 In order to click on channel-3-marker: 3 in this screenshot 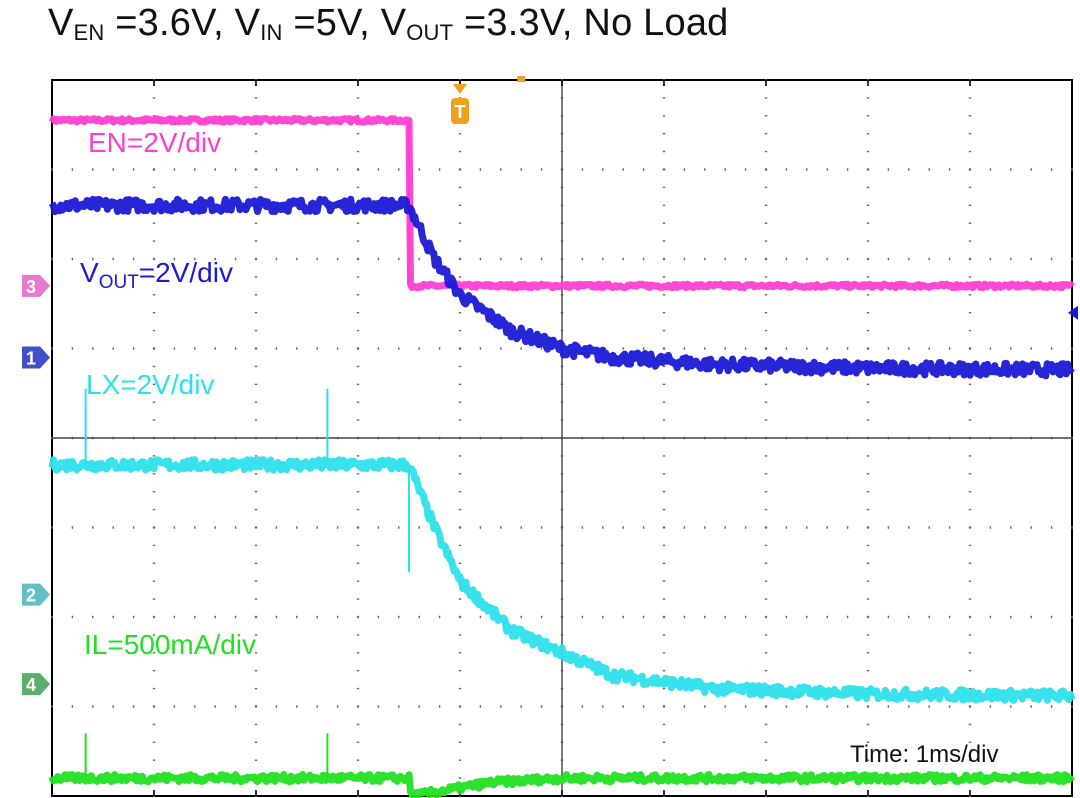, I will do `click(36, 285)`.